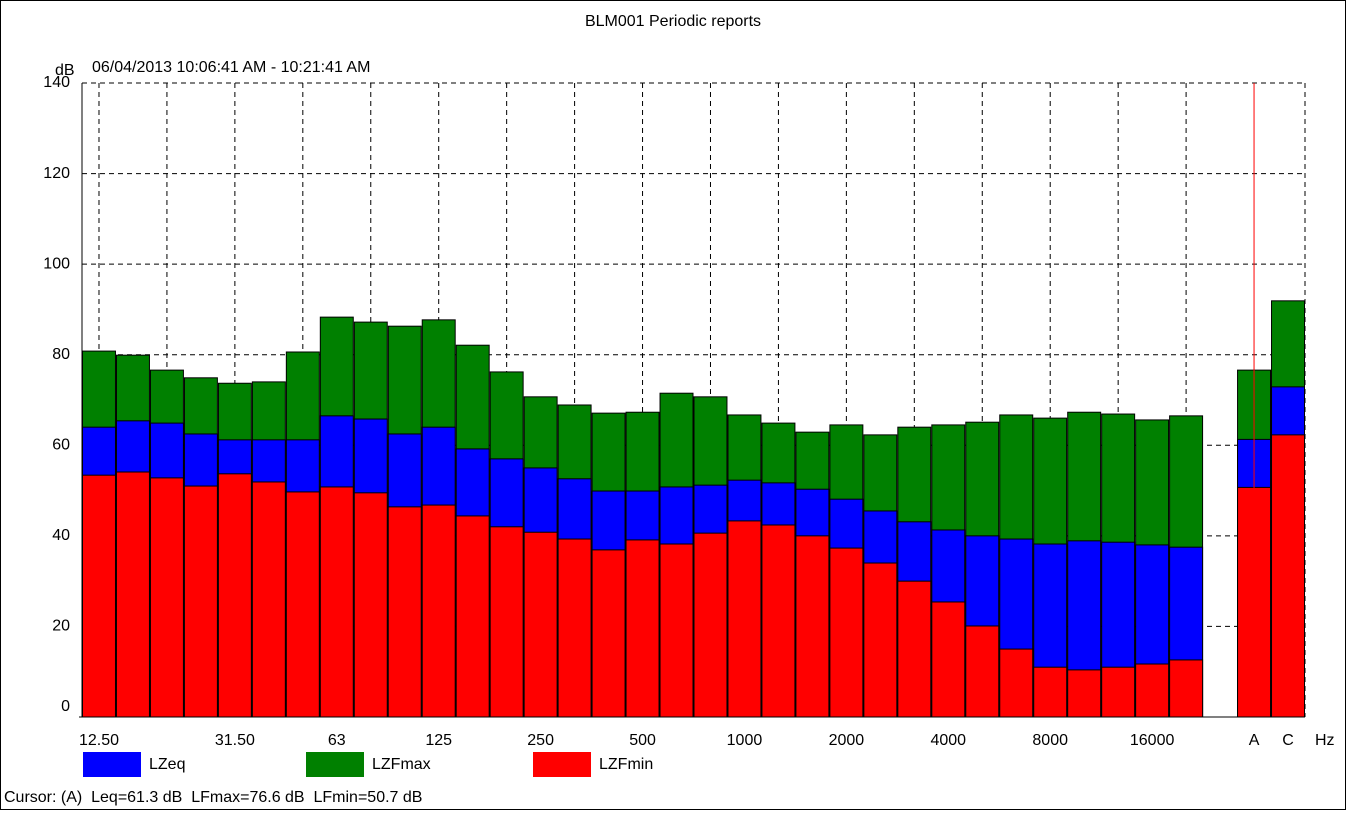 The height and width of the screenshot is (815, 1346). Describe the element at coordinates (642, 740) in the screenshot. I see `x-tick-label: 500` at that location.